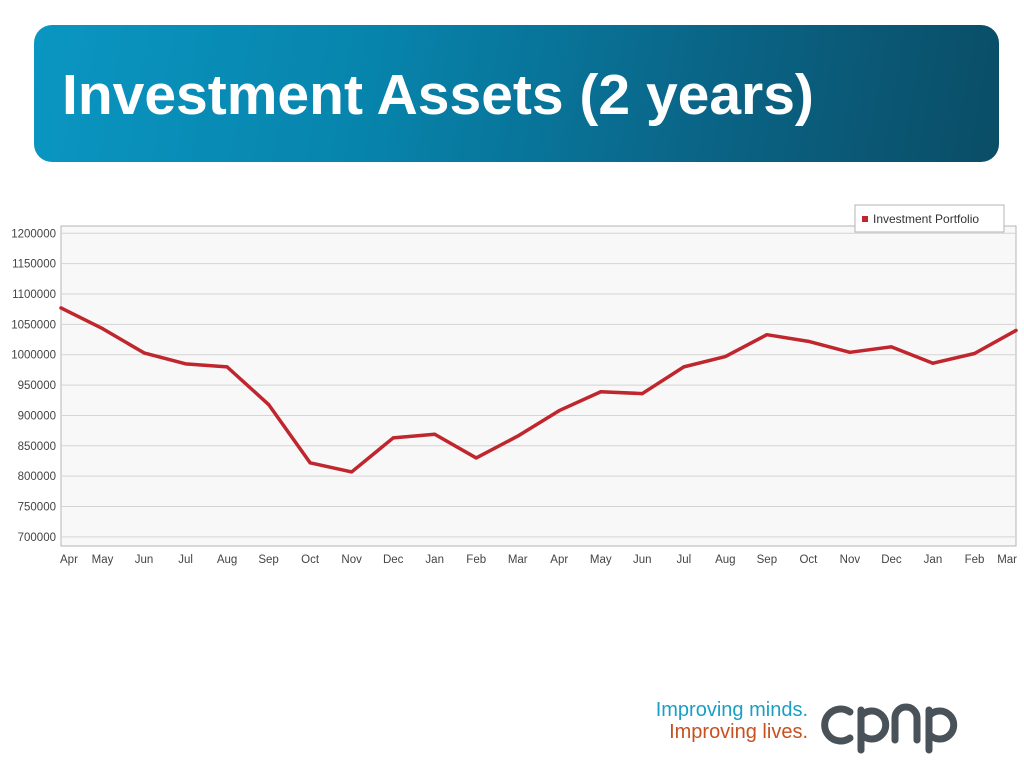 The width and height of the screenshot is (1024, 768). I want to click on legend-swatch, so click(865, 219).